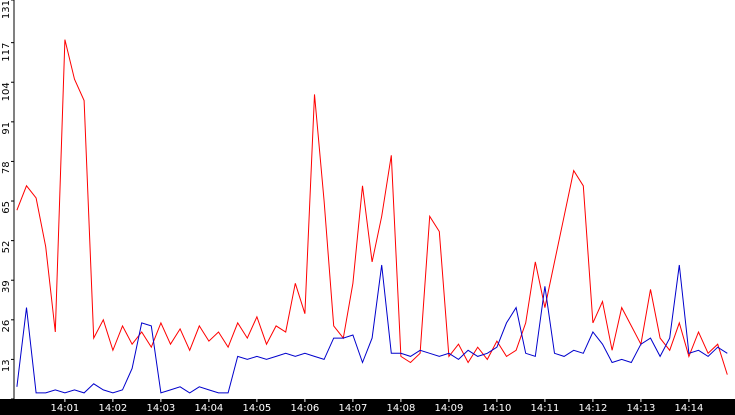 This screenshot has height=415, width=735. Describe the element at coordinates (352, 408) in the screenshot. I see `x-tick-label: 14:07` at that location.